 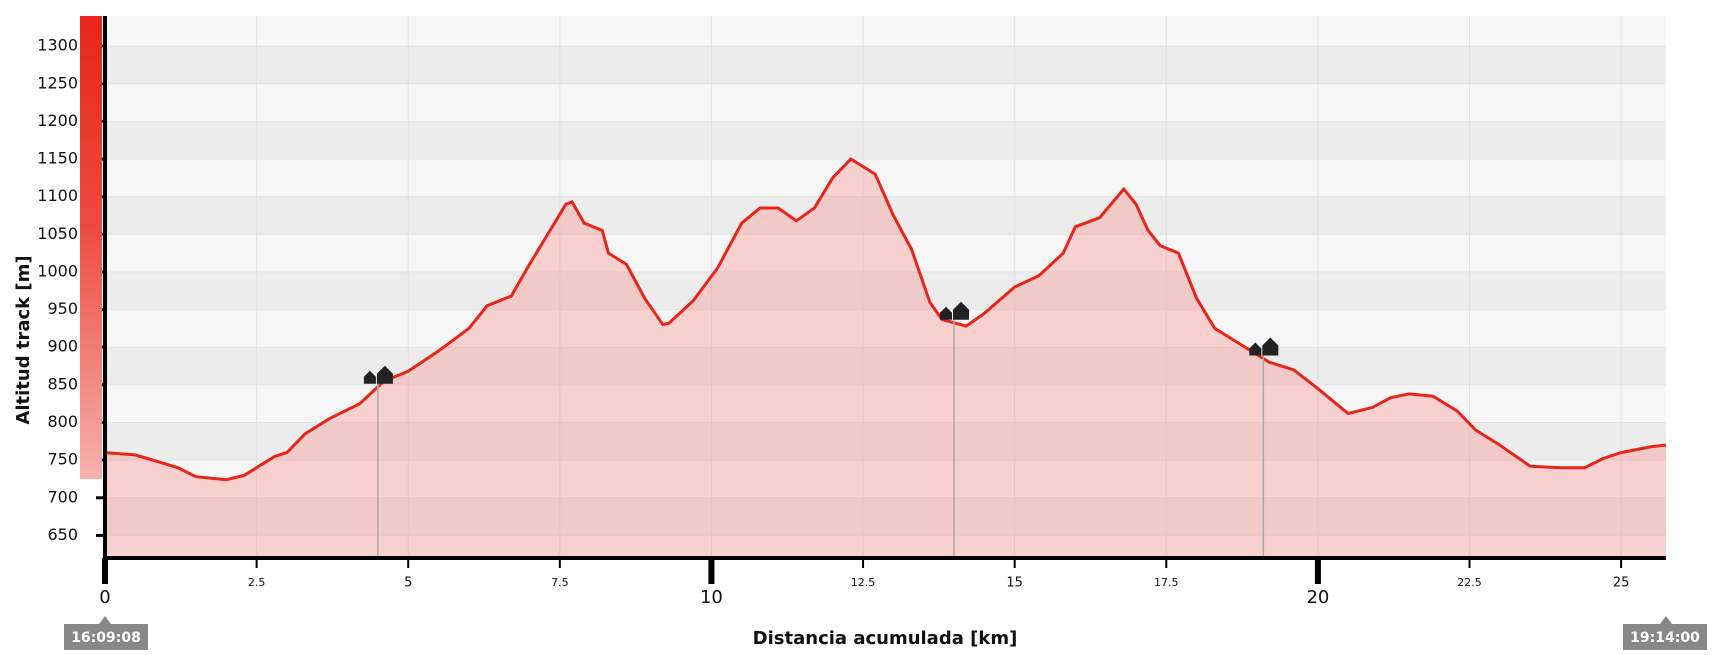 What do you see at coordinates (57, 158) in the screenshot?
I see `y-tick-label: 1150` at bounding box center [57, 158].